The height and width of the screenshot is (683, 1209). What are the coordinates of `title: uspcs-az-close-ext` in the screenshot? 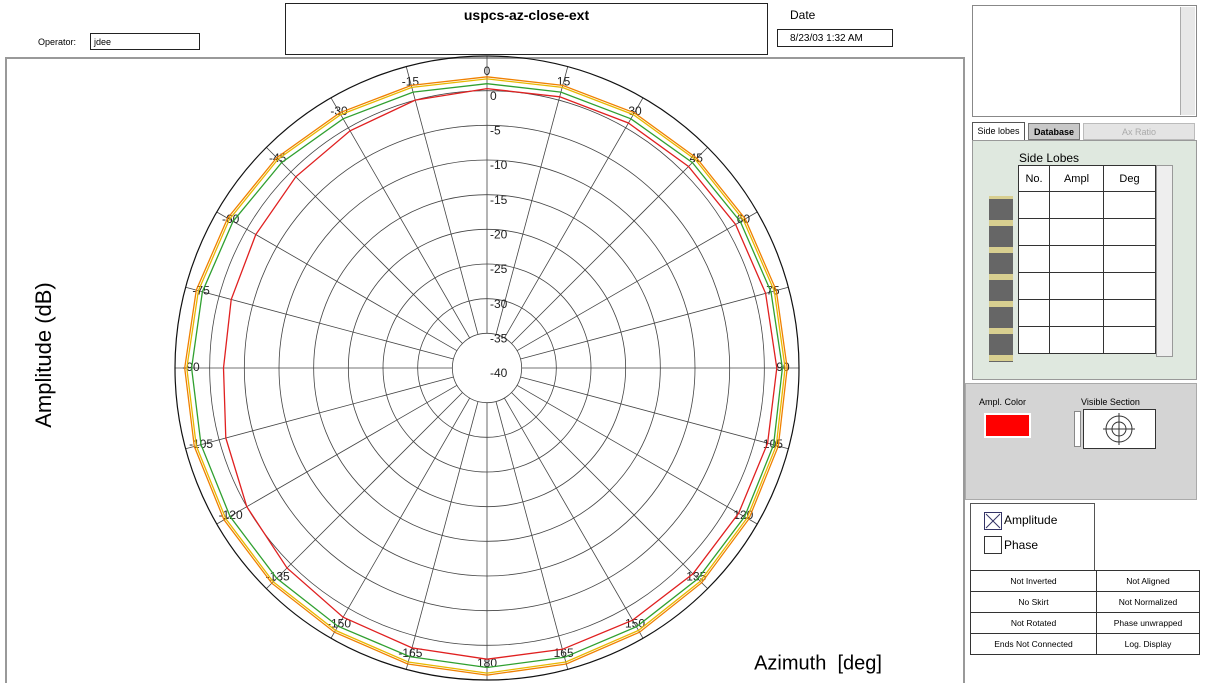 It's located at (526, 15).